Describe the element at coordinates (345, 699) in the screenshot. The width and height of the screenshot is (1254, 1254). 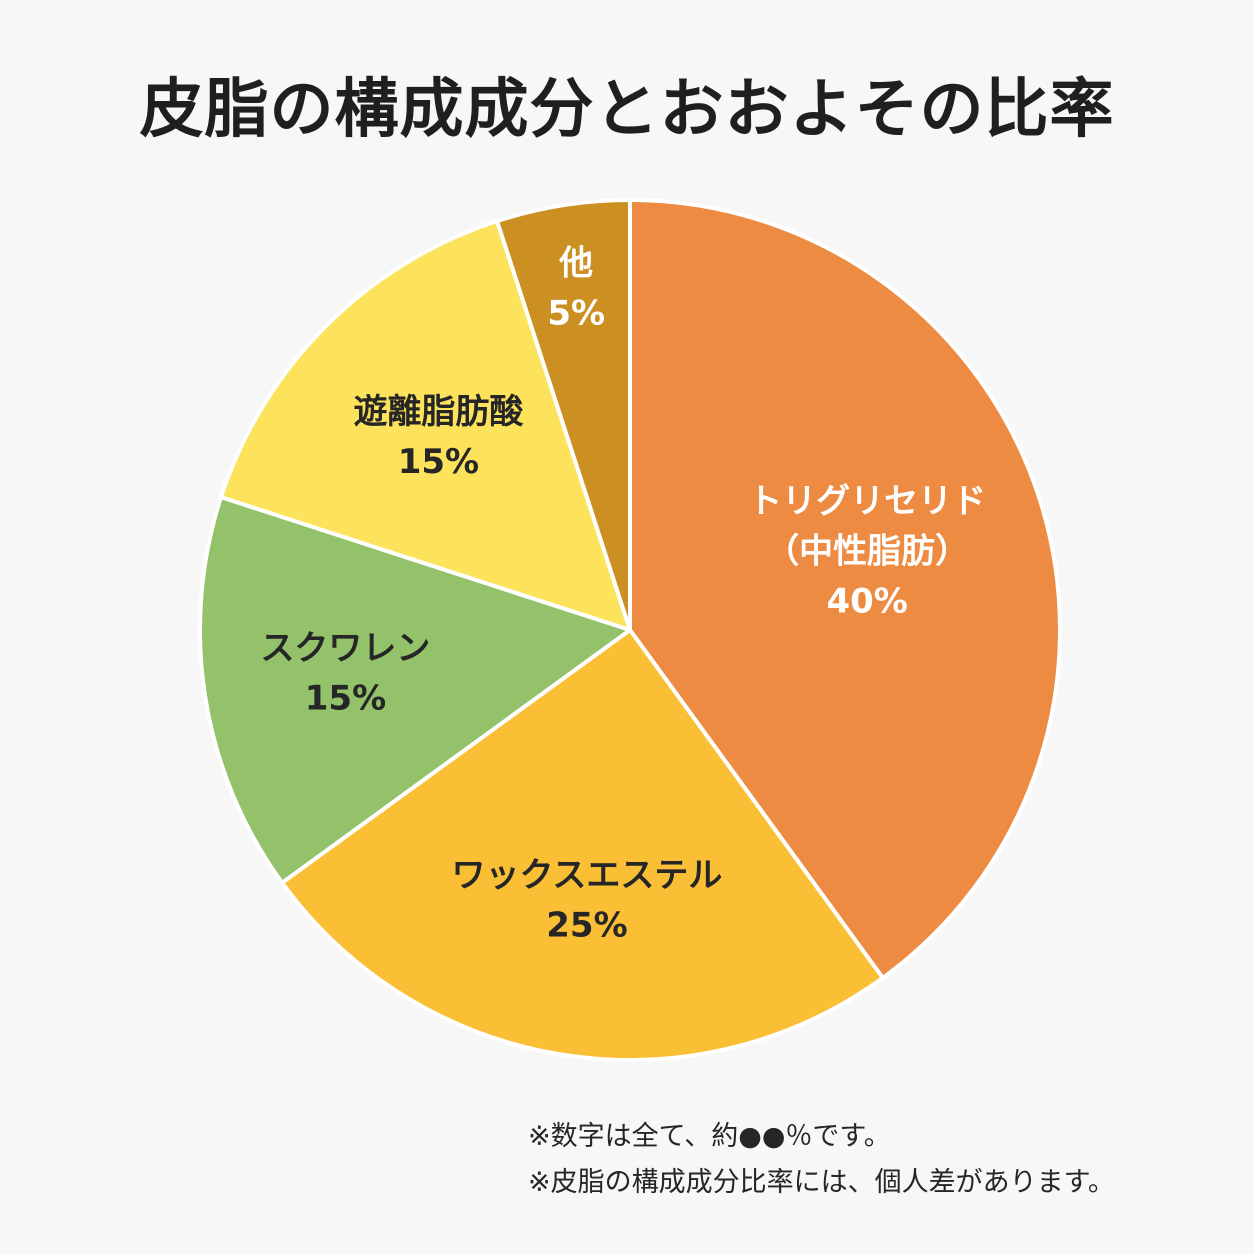
I see `slice-label-2-value_label: 15%` at that location.